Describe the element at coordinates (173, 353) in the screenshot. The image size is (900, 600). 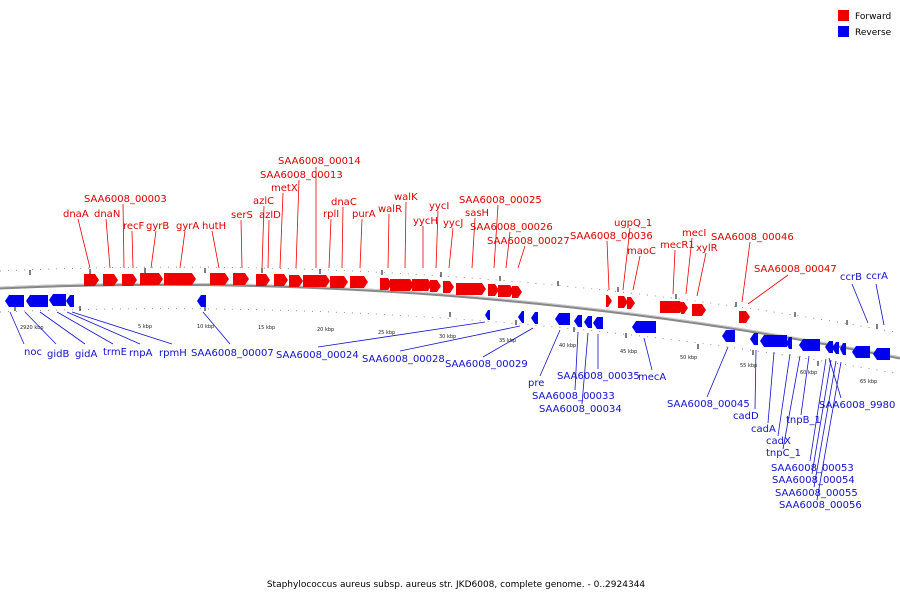
I see `gene-label-rpmH: rpmH` at that location.